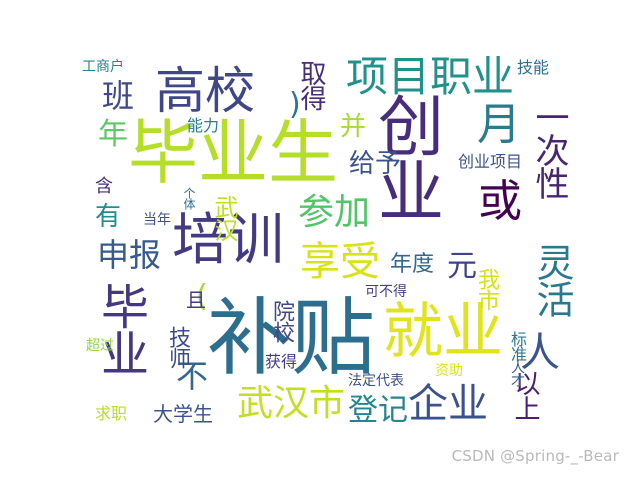  What do you see at coordinates (535, 456) in the screenshot?
I see `watermark: CSDN @Spring-_-Bear` at bounding box center [535, 456].